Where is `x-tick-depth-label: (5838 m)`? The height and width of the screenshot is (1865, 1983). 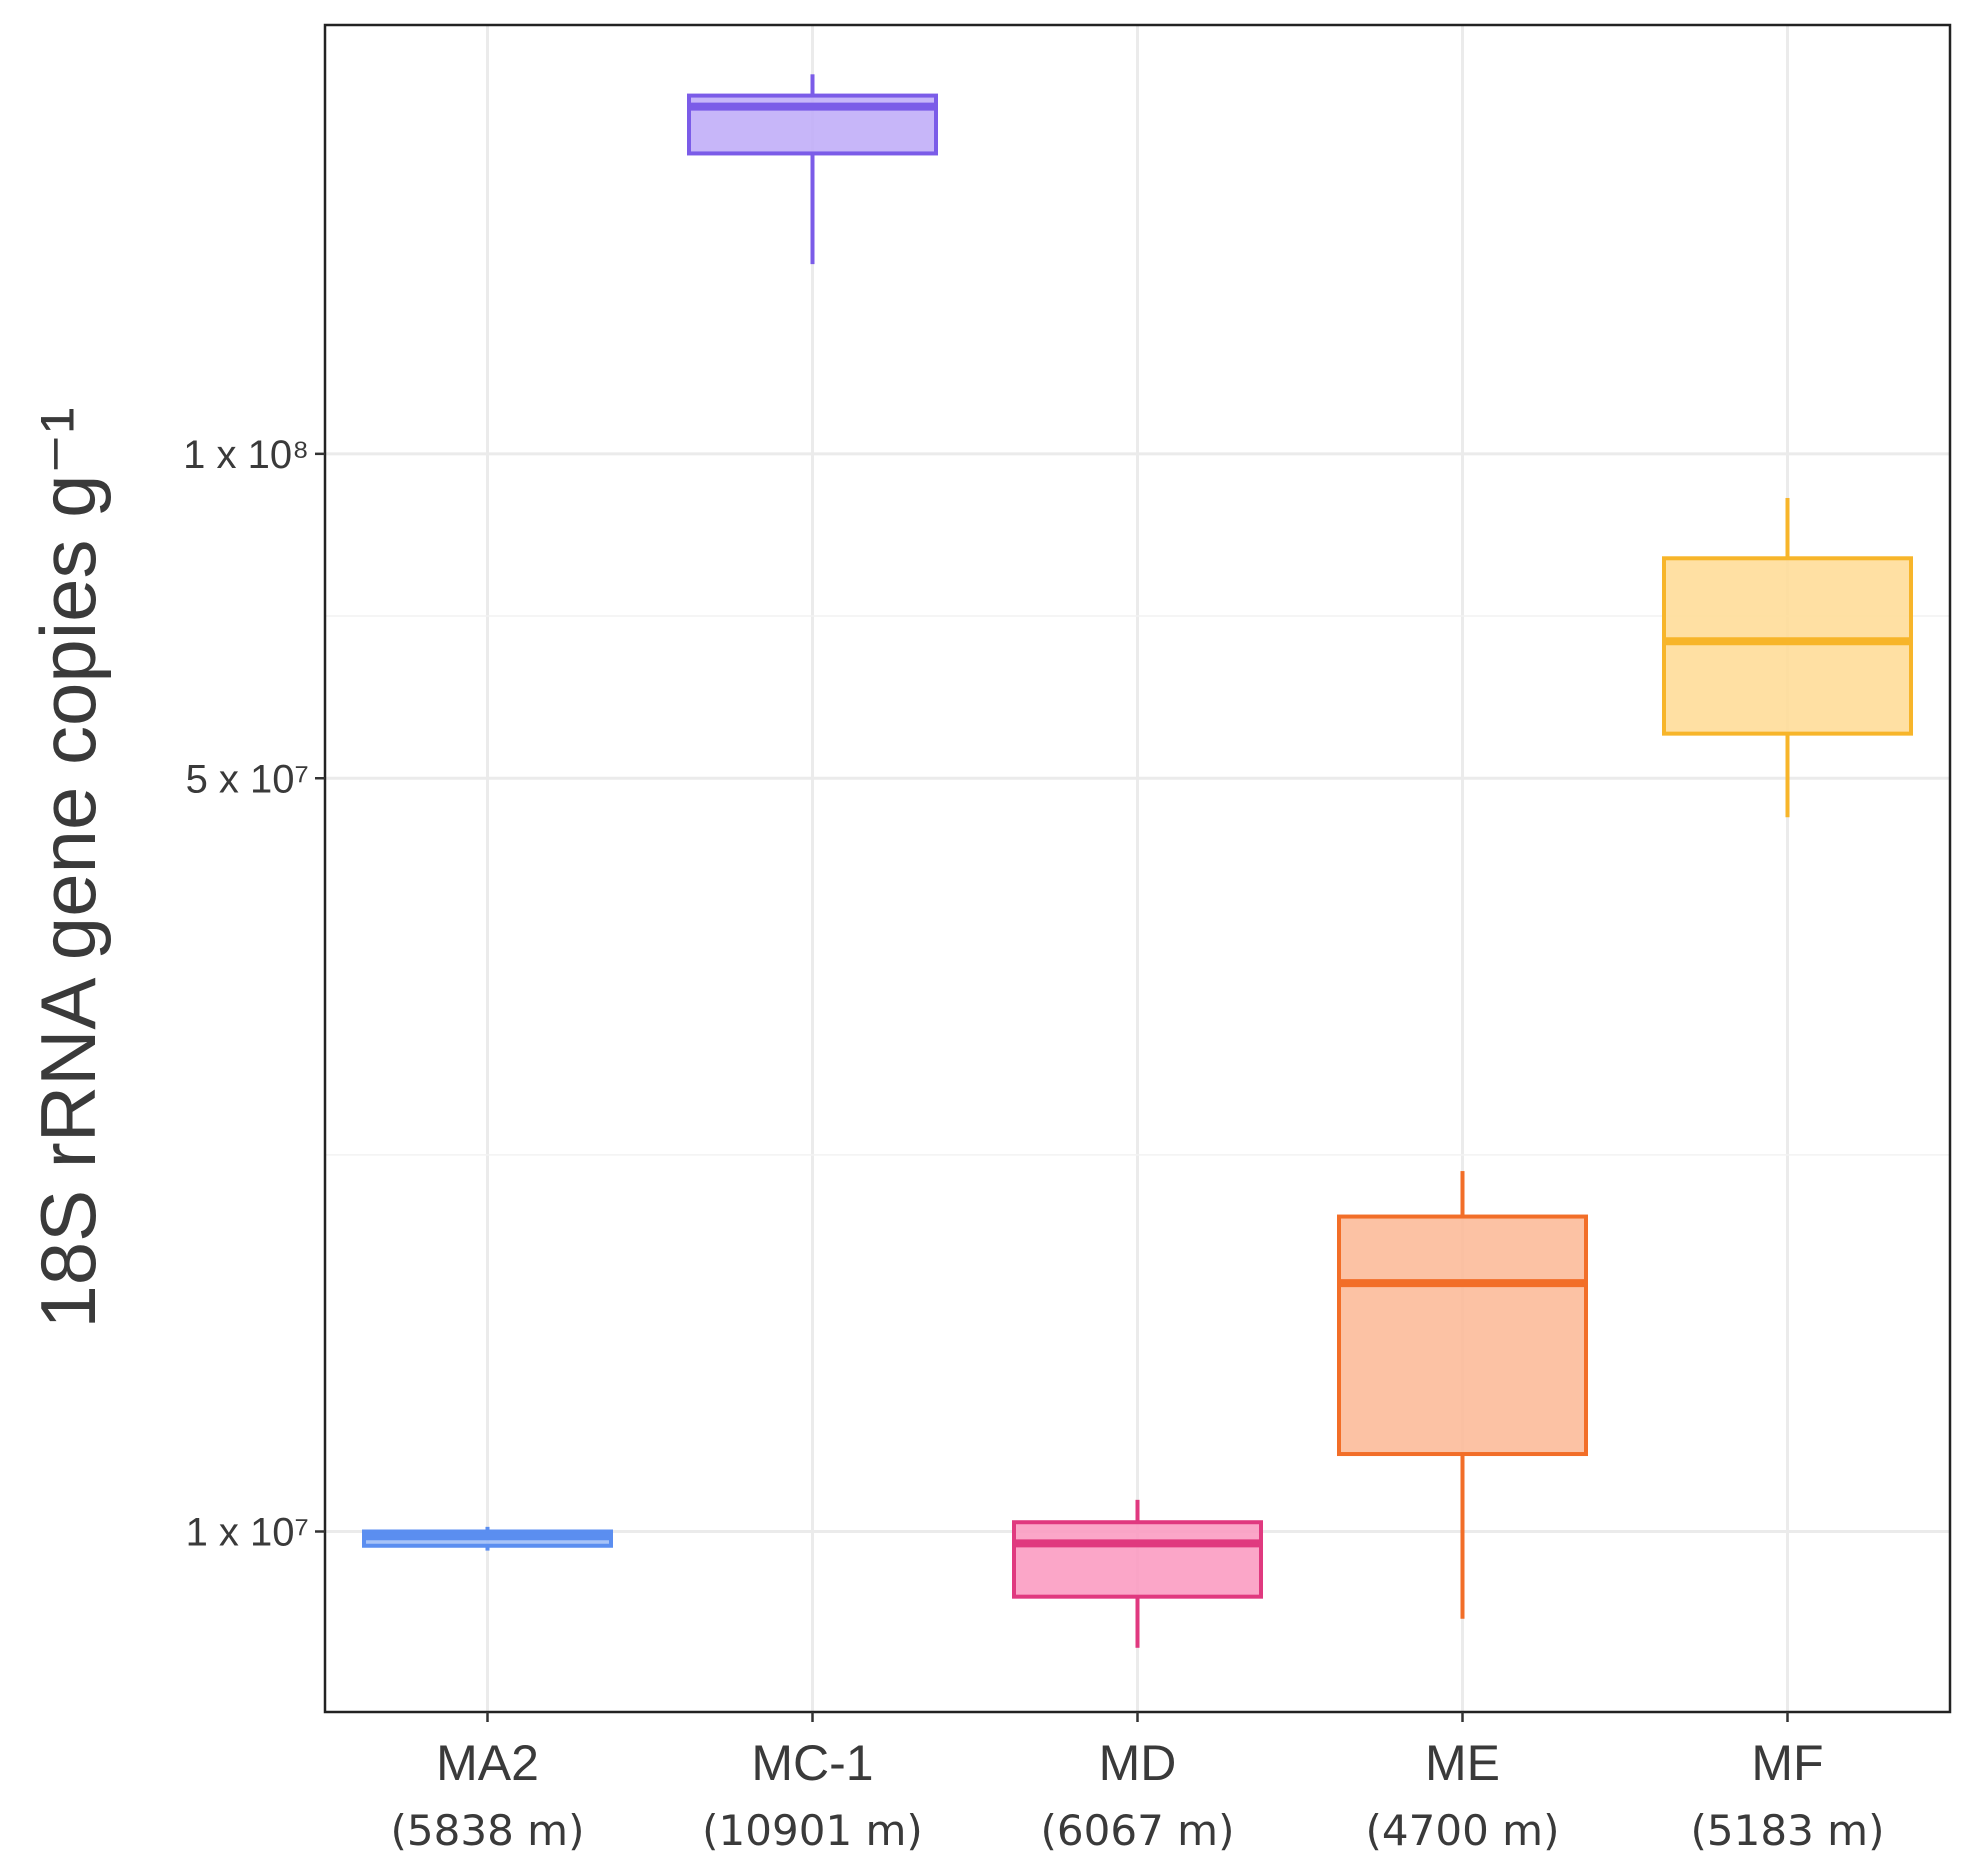
x-tick-depth-label: (5838 m) is located at coordinates (488, 1830).